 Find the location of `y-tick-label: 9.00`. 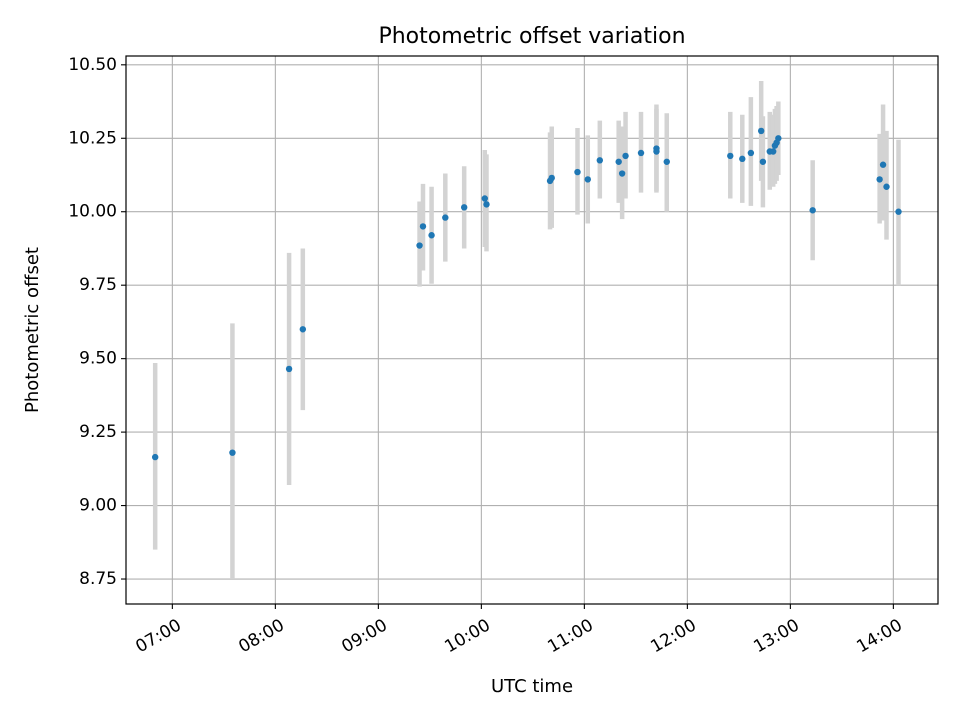

y-tick-label: 9.00 is located at coordinates (98, 506).